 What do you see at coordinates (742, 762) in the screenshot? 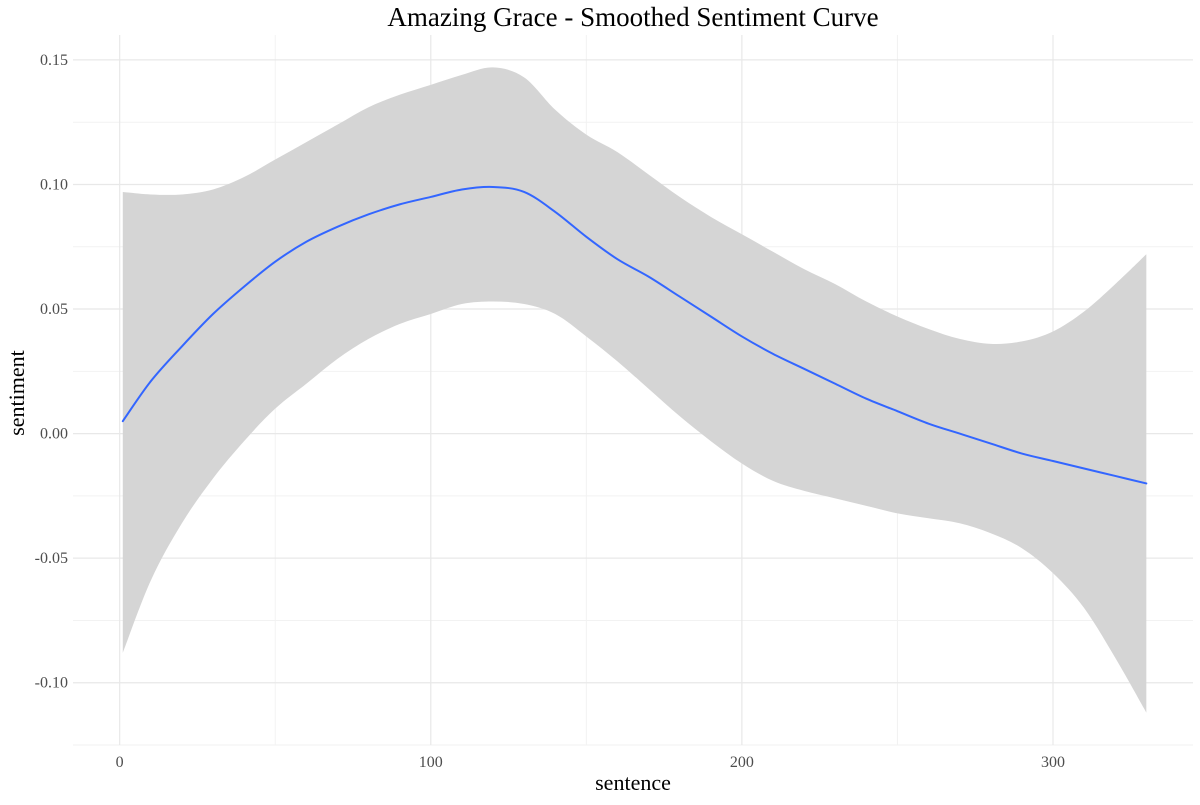
I see `x-tick-label: 200` at bounding box center [742, 762].